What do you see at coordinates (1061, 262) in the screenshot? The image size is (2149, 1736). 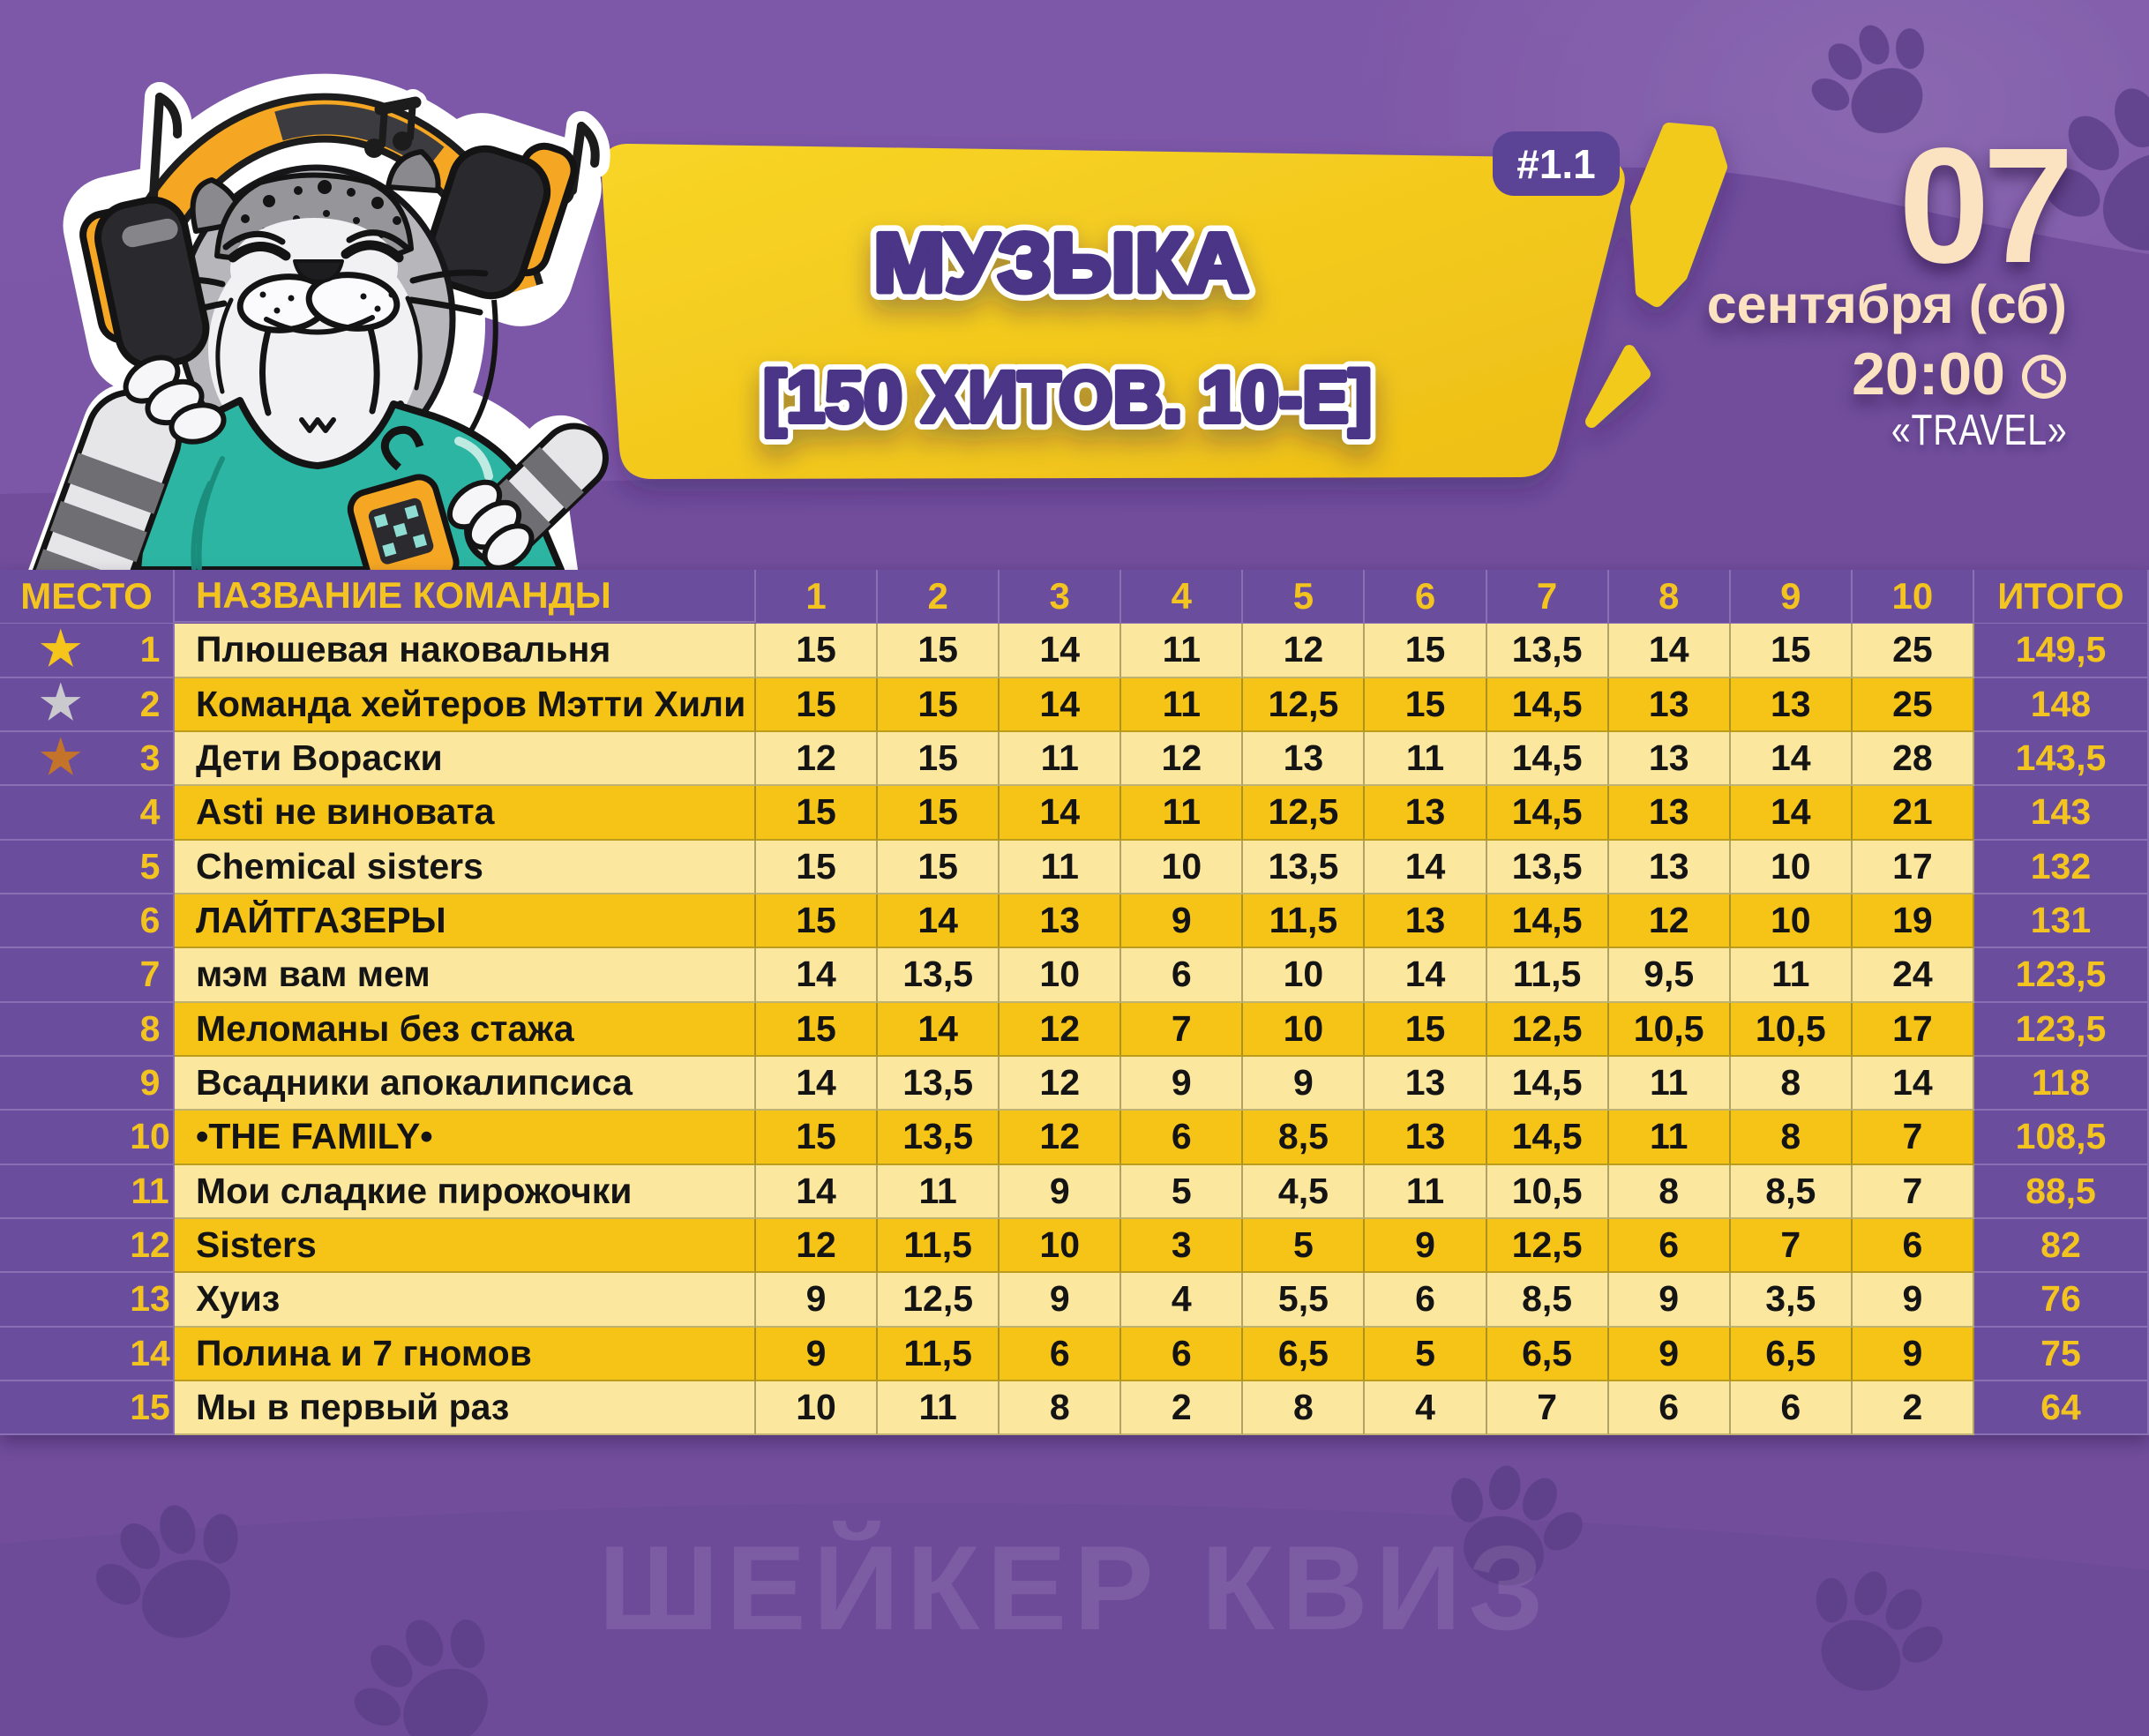 I see `svg-text: МУЗЫКА` at bounding box center [1061, 262].